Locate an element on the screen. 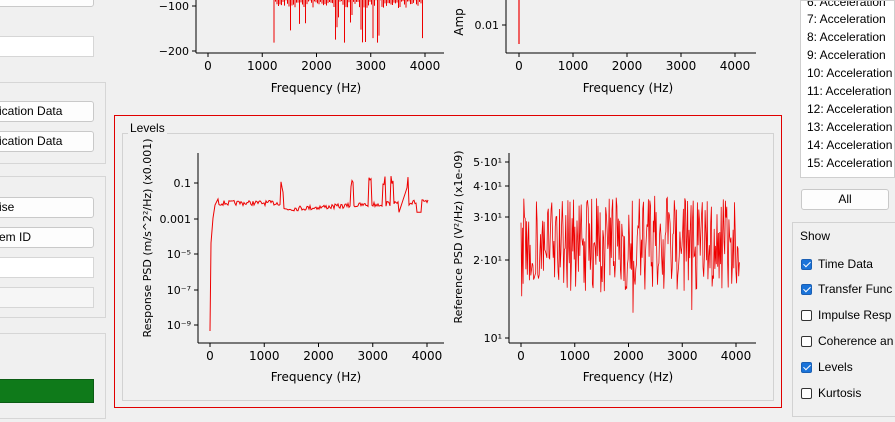  levels-title: Levels is located at coordinates (147, 128).